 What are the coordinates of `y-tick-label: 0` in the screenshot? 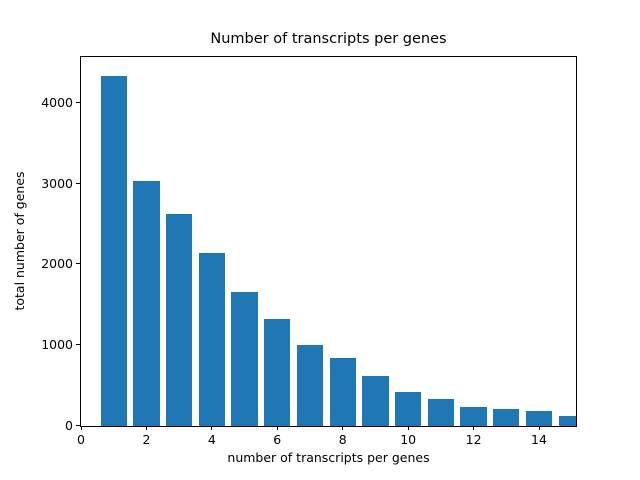 It's located at (69, 425).